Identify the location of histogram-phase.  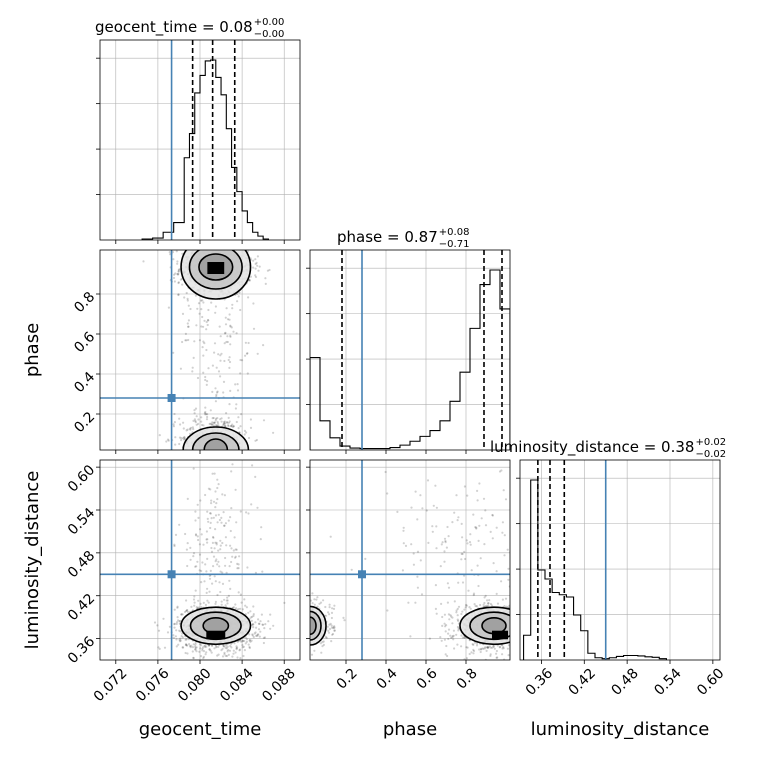
(410, 350).